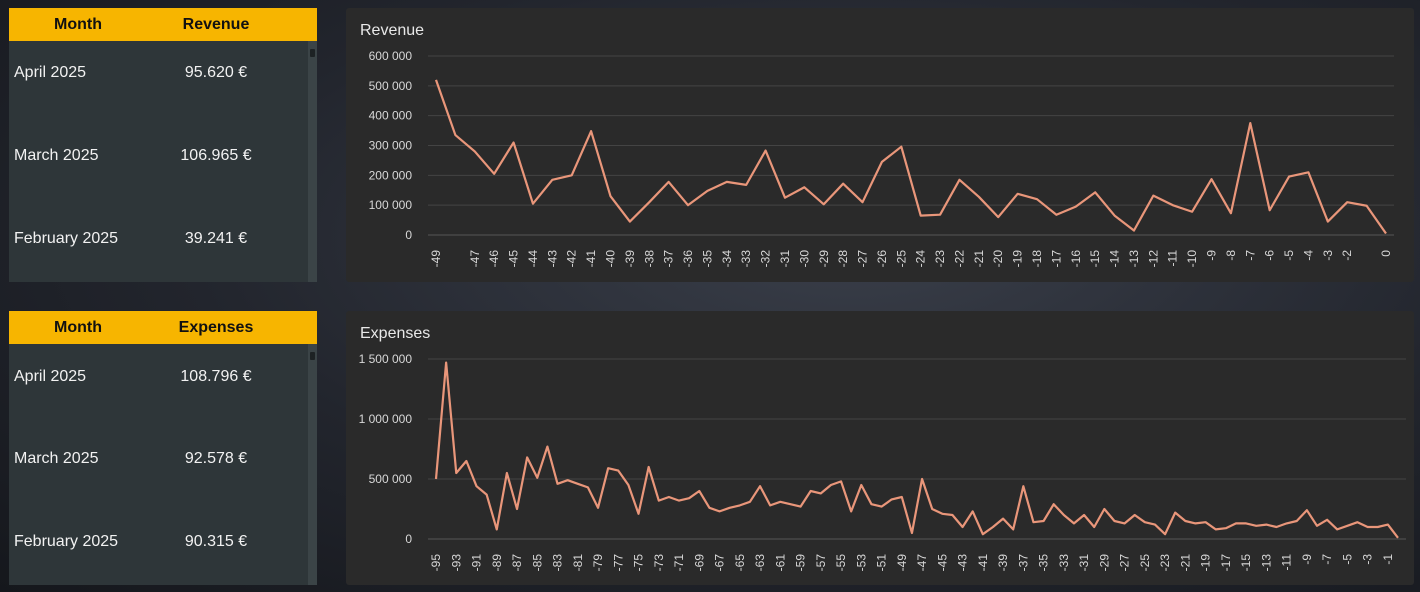 Image resolution: width=1420 pixels, height=592 pixels. I want to click on x-tick-label: -27, so click(863, 259).